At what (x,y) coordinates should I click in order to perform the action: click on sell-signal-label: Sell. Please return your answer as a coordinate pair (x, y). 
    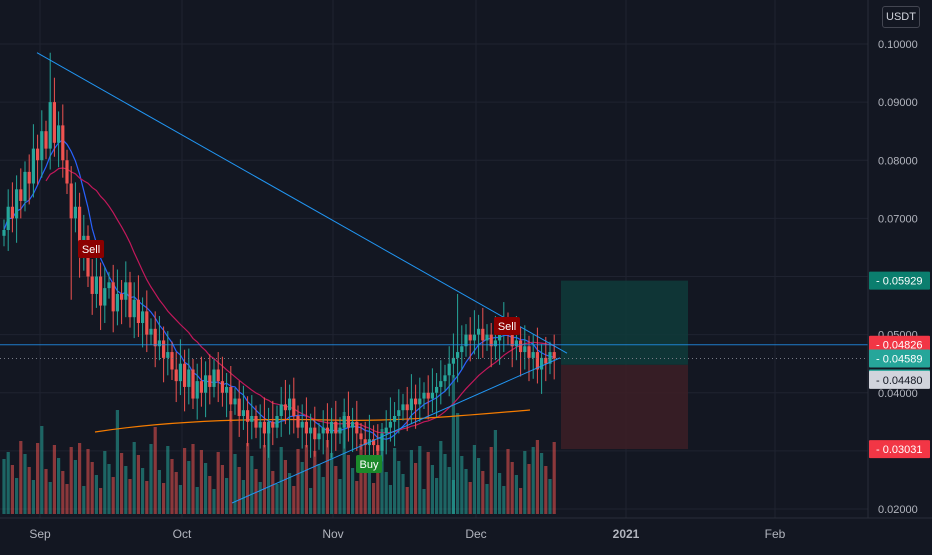
    Looking at the image, I should click on (507, 327).